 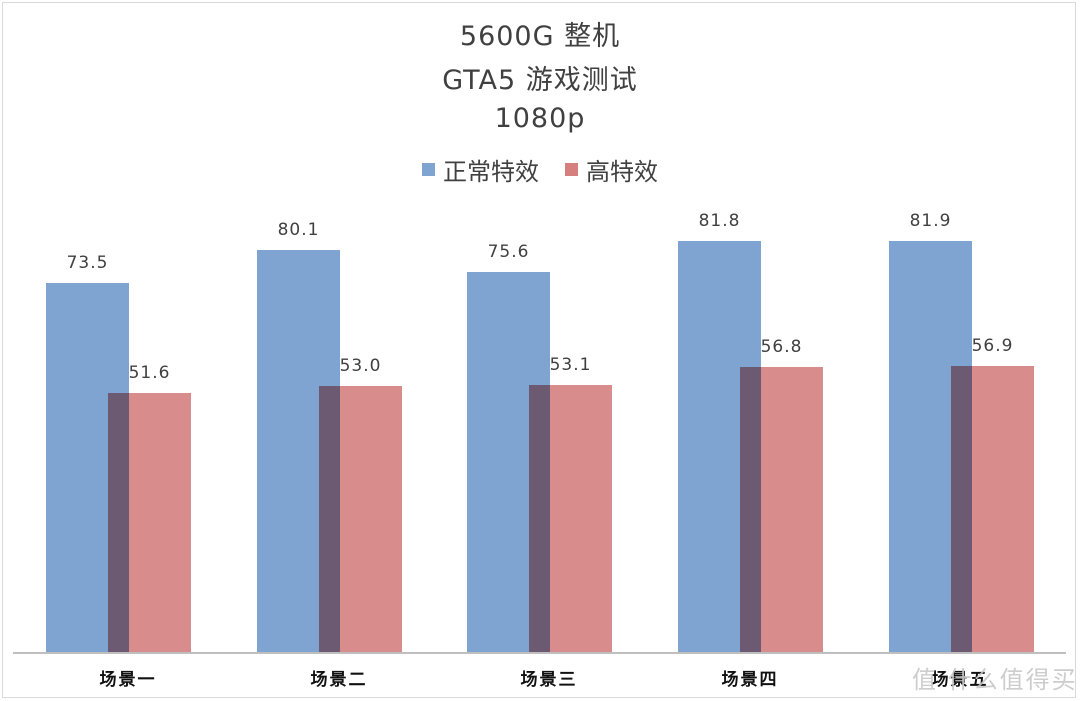 I want to click on data-label-high: 56.9, so click(x=992, y=346).